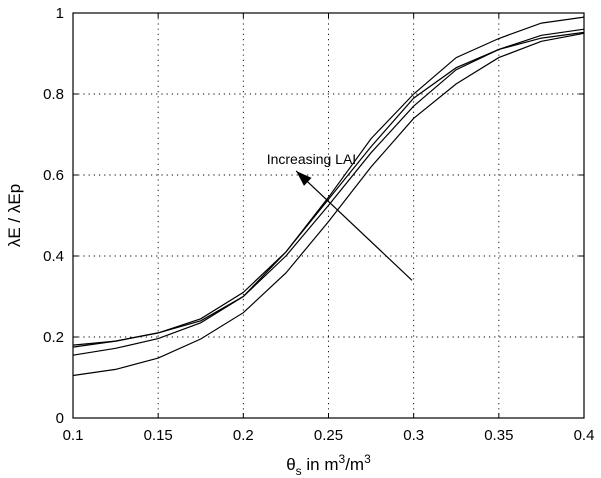 The width and height of the screenshot is (601, 478). What do you see at coordinates (413, 435) in the screenshot?
I see `x-tick-label: 0.3` at bounding box center [413, 435].